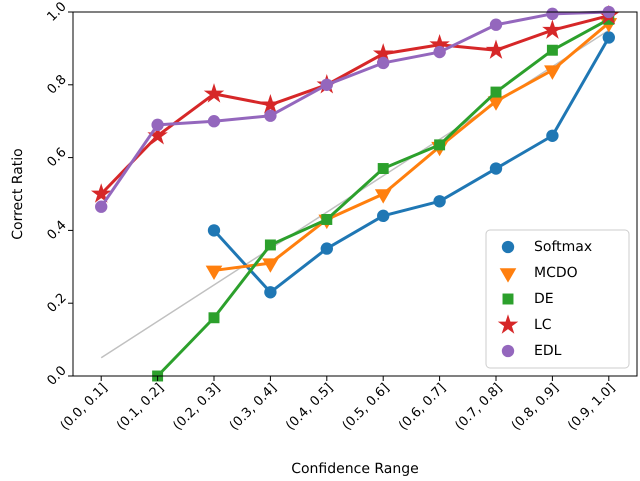 The height and width of the screenshot is (481, 640). What do you see at coordinates (355, 469) in the screenshot?
I see `x-axis-title: Confidence Range` at bounding box center [355, 469].